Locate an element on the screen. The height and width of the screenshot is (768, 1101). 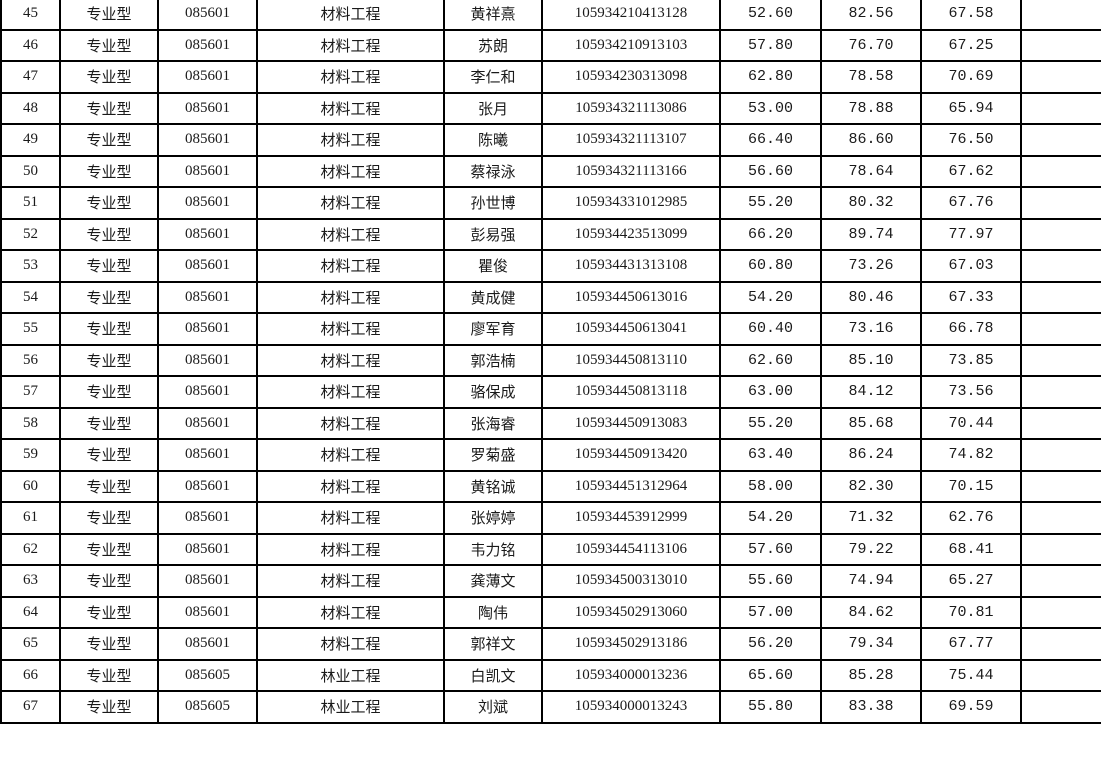
exam-id-cell: 105934210913103 is located at coordinates (631, 45).